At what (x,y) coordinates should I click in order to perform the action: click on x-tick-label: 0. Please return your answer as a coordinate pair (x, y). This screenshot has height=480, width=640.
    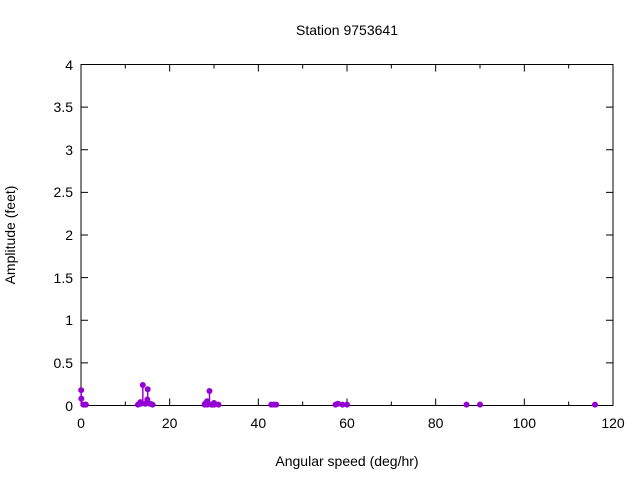
    Looking at the image, I should click on (81, 422).